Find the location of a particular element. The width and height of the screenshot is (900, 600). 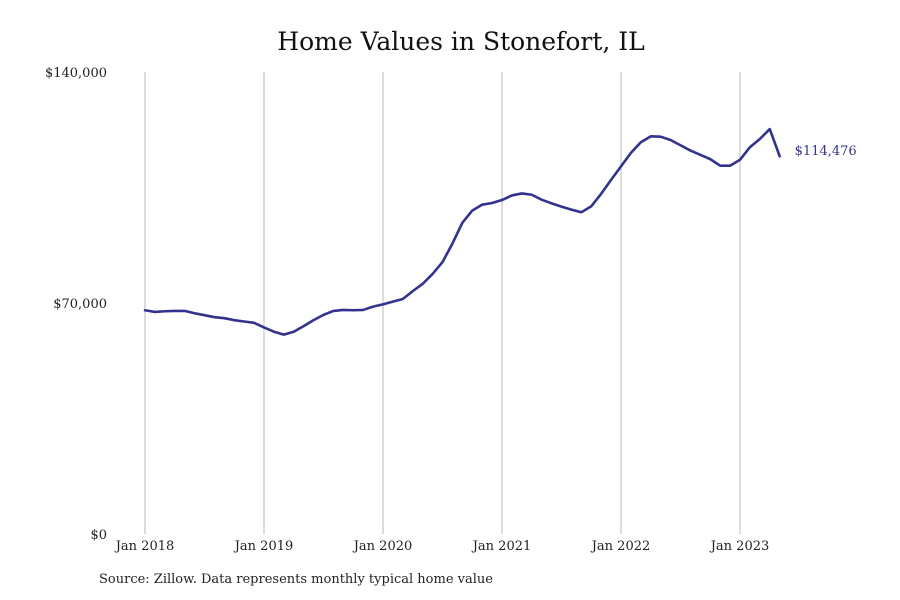

end-label-layer: $114,476 is located at coordinates (826, 151).